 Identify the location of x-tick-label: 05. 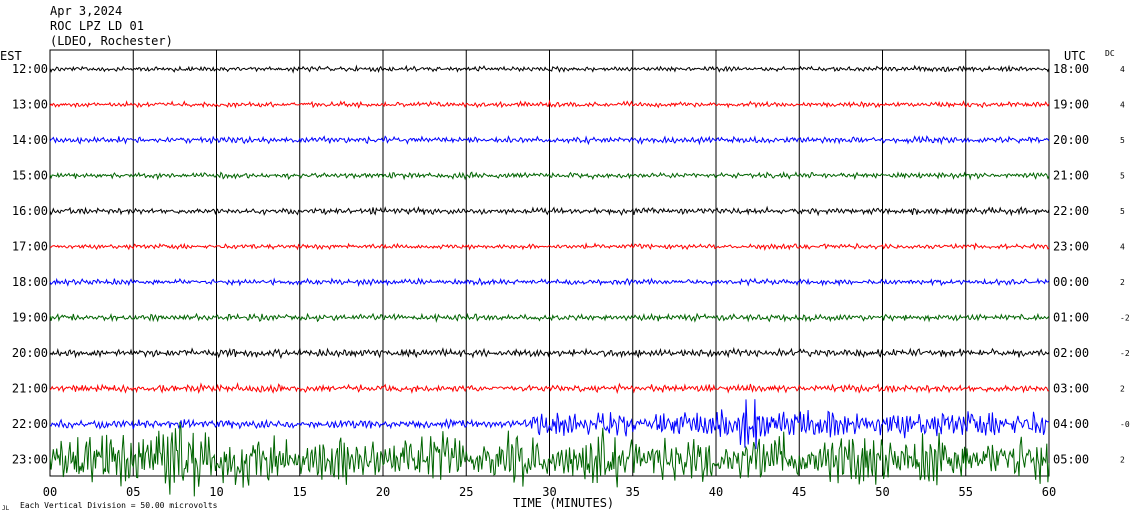
(133, 492).